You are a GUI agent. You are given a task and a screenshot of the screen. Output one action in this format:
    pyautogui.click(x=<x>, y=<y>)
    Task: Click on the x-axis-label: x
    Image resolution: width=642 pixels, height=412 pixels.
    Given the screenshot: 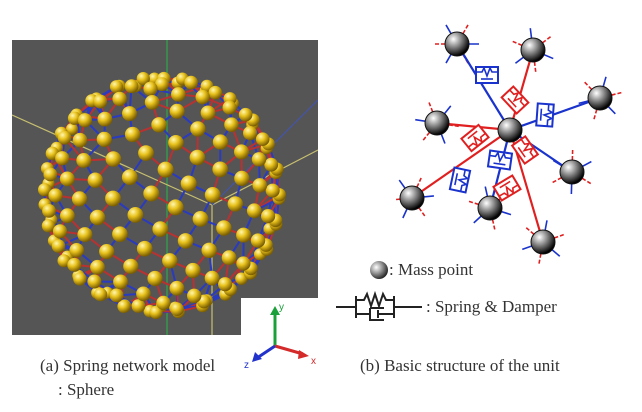 What is the action you would take?
    pyautogui.click(x=313, y=361)
    